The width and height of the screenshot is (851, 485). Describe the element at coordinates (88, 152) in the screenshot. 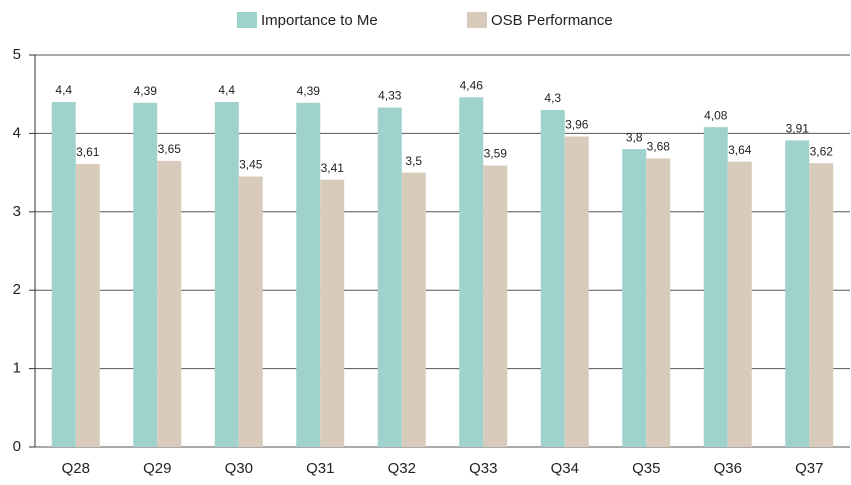

I see `data-label: 3,61` at that location.